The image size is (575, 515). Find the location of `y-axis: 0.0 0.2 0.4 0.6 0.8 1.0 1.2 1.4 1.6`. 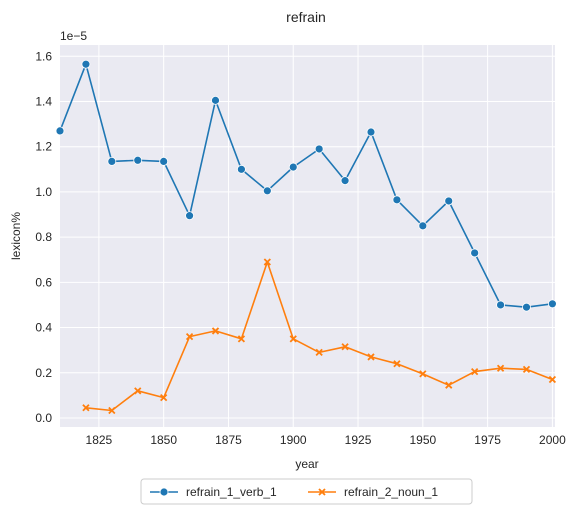

y-axis: 0.0 0.2 0.4 0.6 0.8 1.0 1.2 1.4 1.6 is located at coordinates (43, 237).